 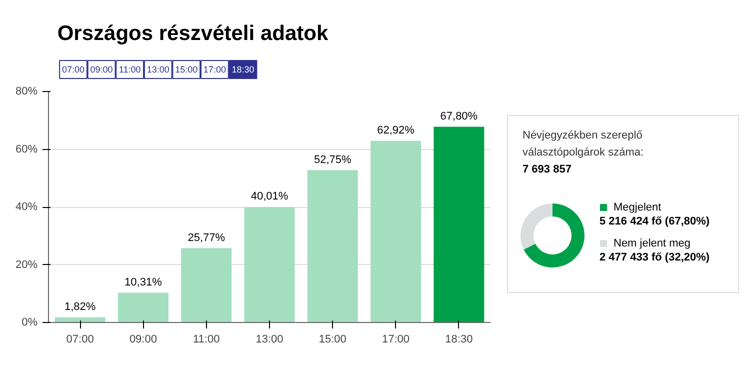 What do you see at coordinates (101, 69) in the screenshot?
I see `text: 09:00` at bounding box center [101, 69].